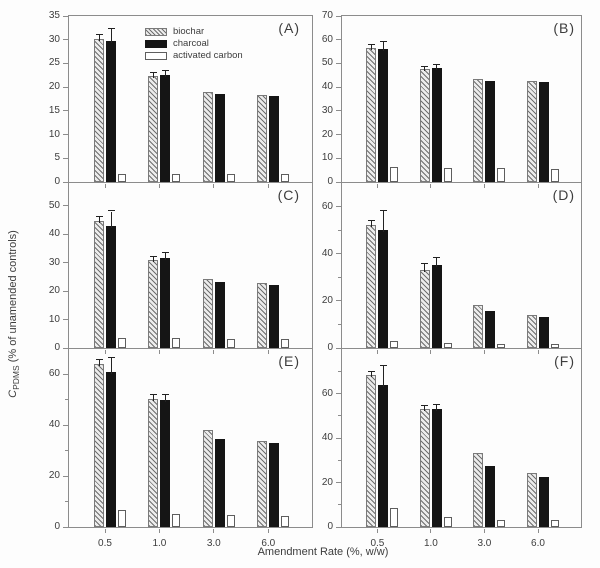 This screenshot has width=600, height=568. I want to click on y-tick-label: 25, so click(54, 63).